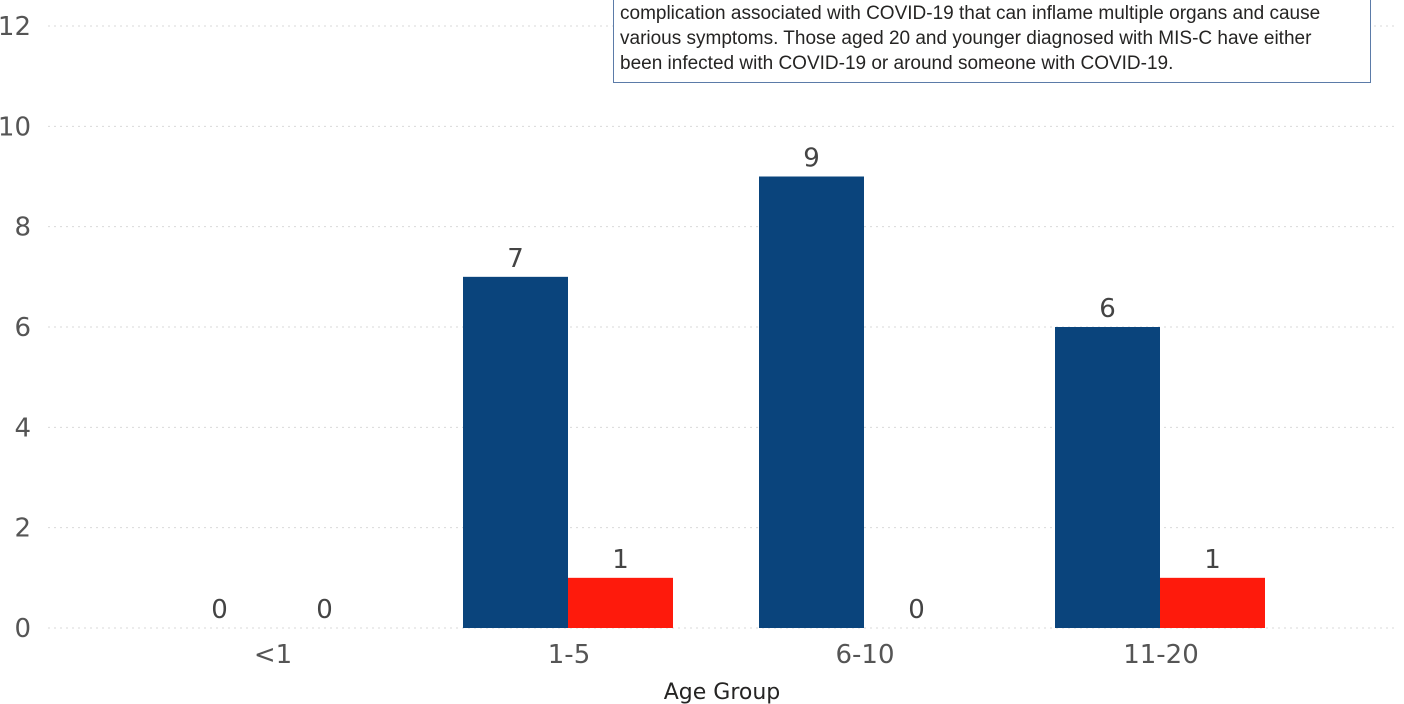 The image size is (1404, 704). Describe the element at coordinates (864, 655) in the screenshot. I see `x-tick-label: 6-10` at that location.